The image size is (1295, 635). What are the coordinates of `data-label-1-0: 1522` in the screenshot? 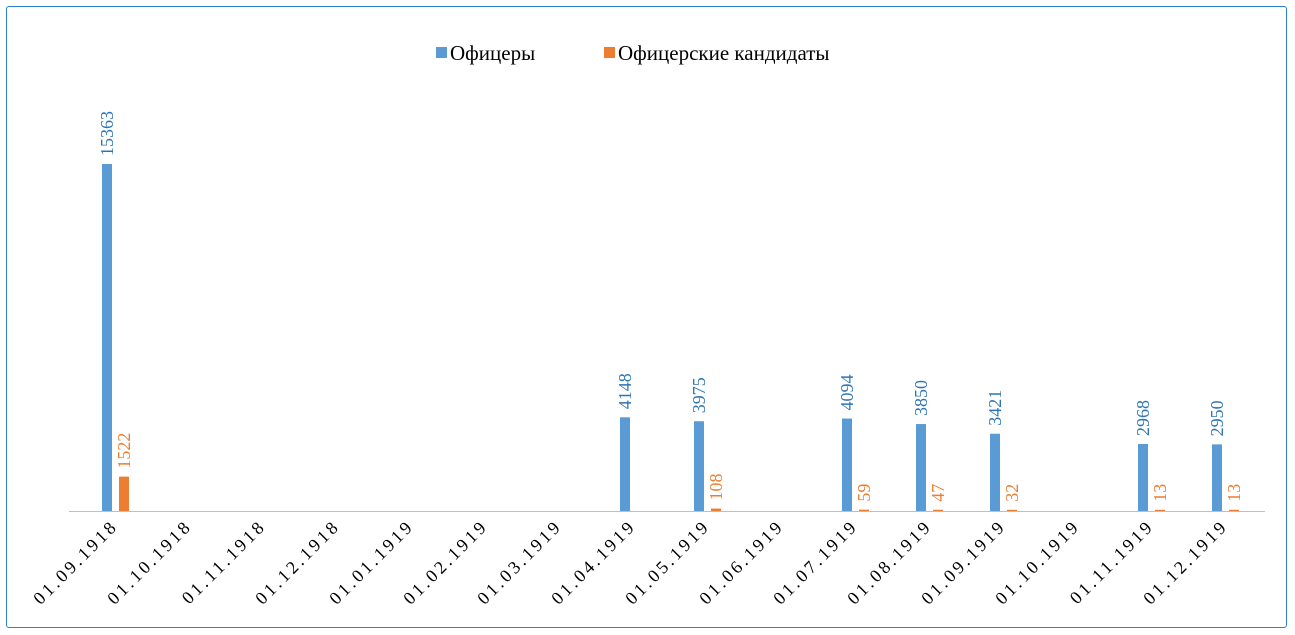 It's located at (124, 451).